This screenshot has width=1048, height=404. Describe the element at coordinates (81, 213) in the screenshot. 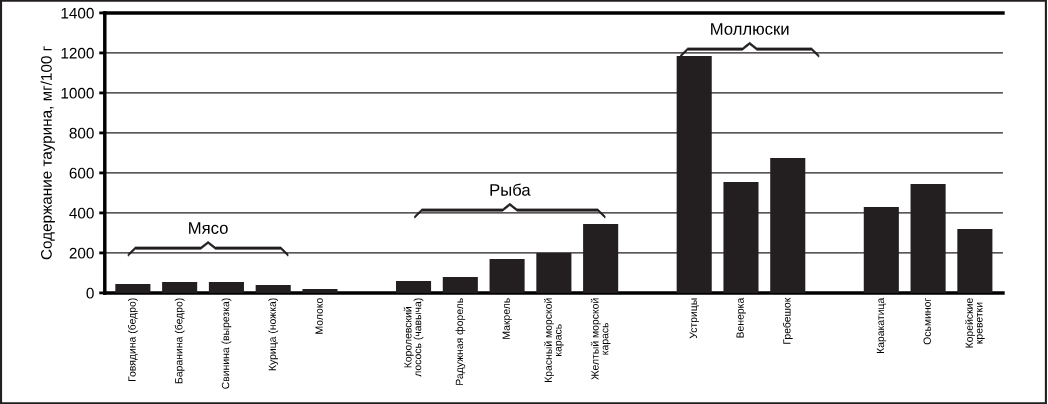

I see `y-tick-label: 400` at that location.